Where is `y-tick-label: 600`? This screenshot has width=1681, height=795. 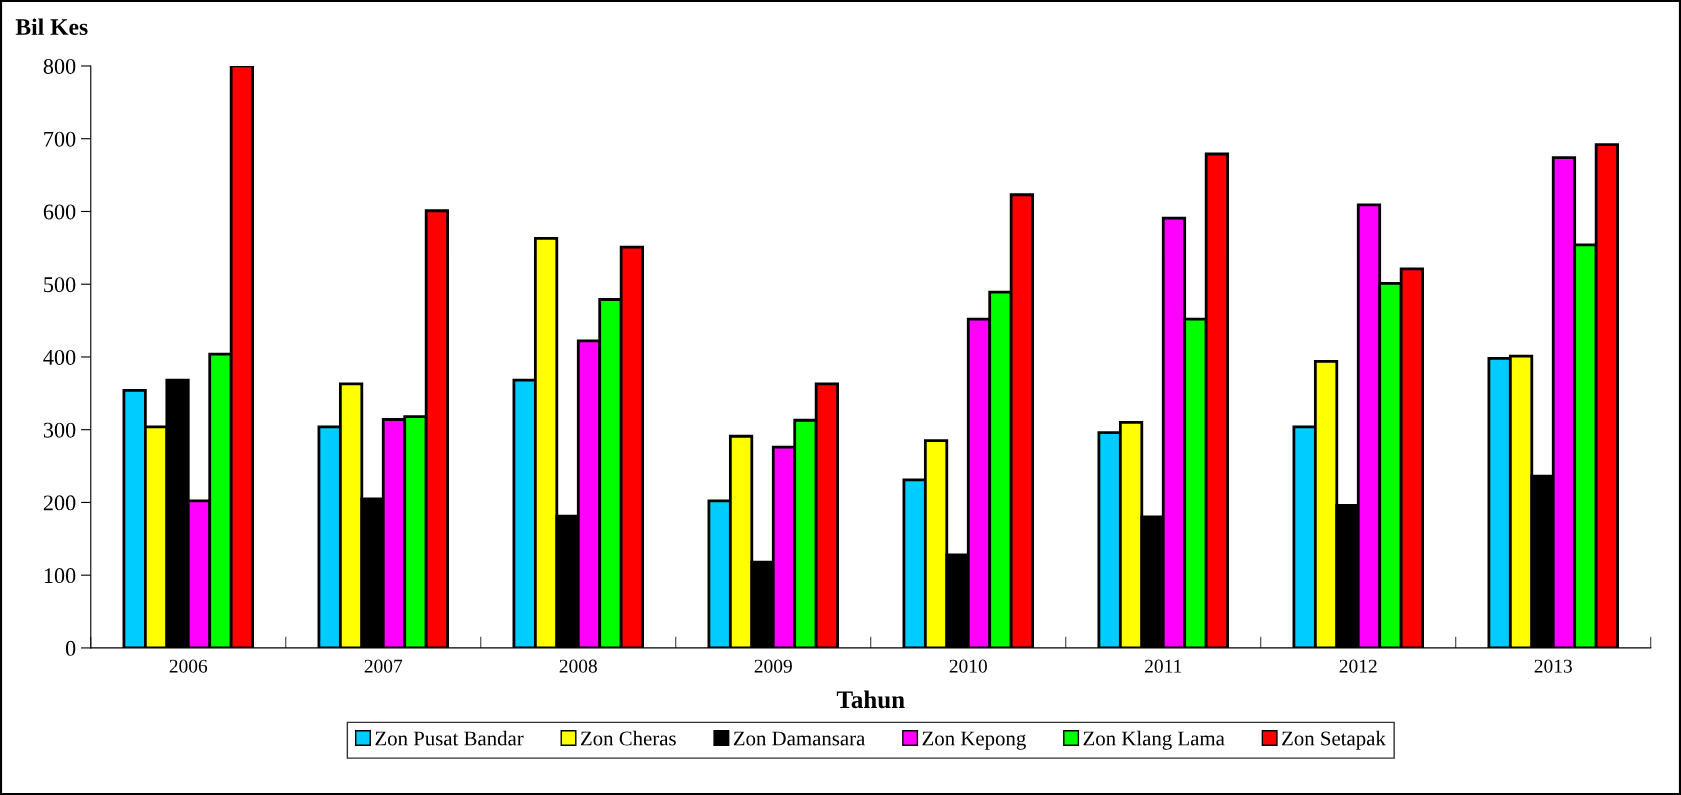 y-tick-label: 600 is located at coordinates (59, 212).